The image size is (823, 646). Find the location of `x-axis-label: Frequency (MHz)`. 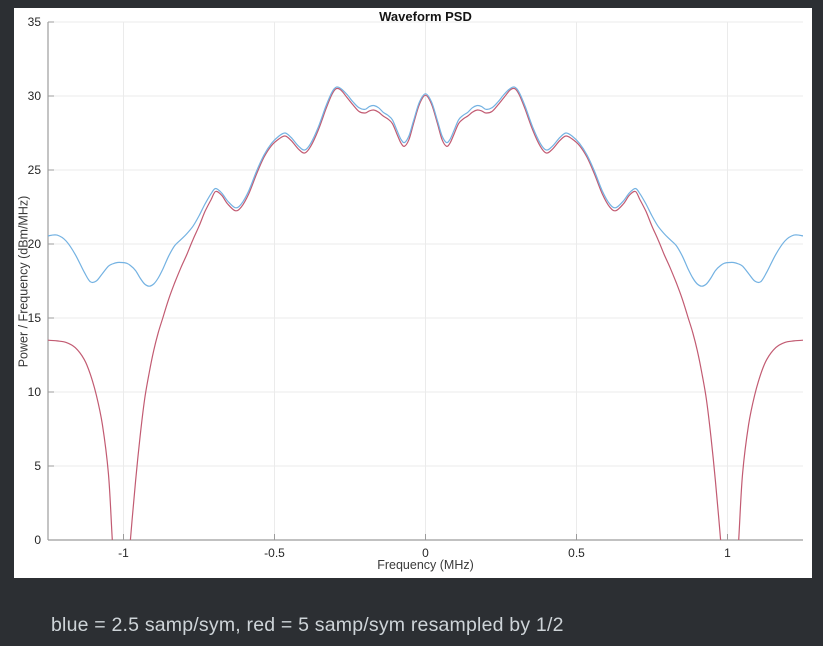

x-axis-label: Frequency (MHz) is located at coordinates (425, 565).